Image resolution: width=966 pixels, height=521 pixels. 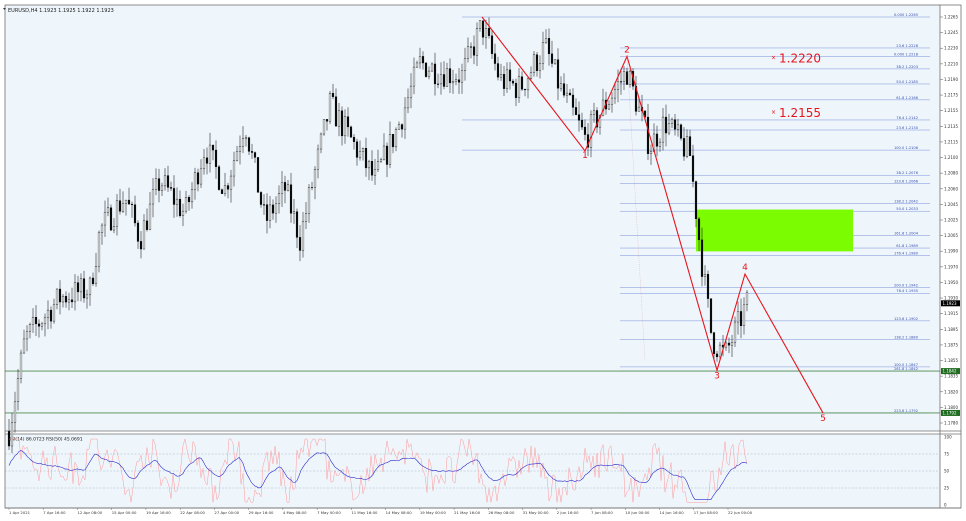 What do you see at coordinates (906, 15) in the screenshot?
I see `fib-label: 0.000 1.2265` at bounding box center [906, 15].